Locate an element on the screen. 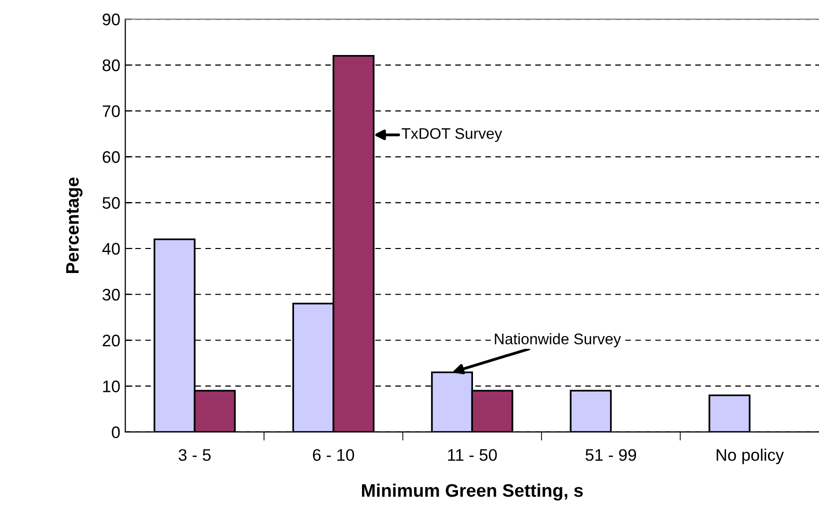 This screenshot has width=819, height=532. y-tick-label: 40 is located at coordinates (111, 248).